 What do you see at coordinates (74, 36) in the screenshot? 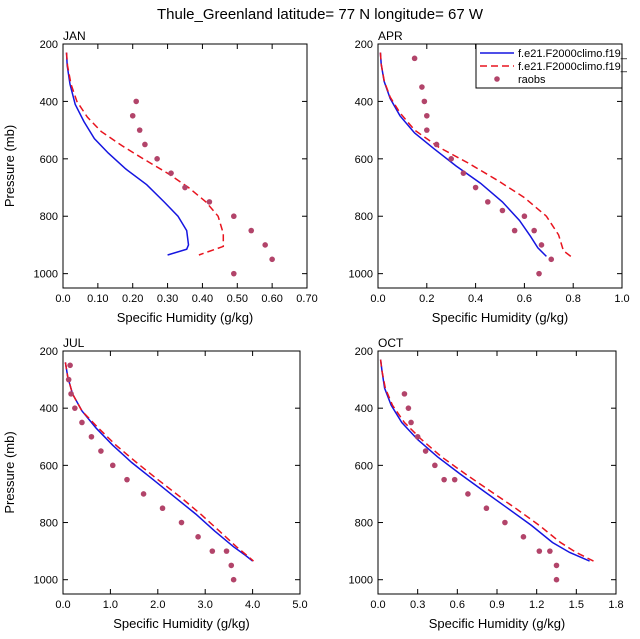
I see `panel-title: JAN` at bounding box center [74, 36].